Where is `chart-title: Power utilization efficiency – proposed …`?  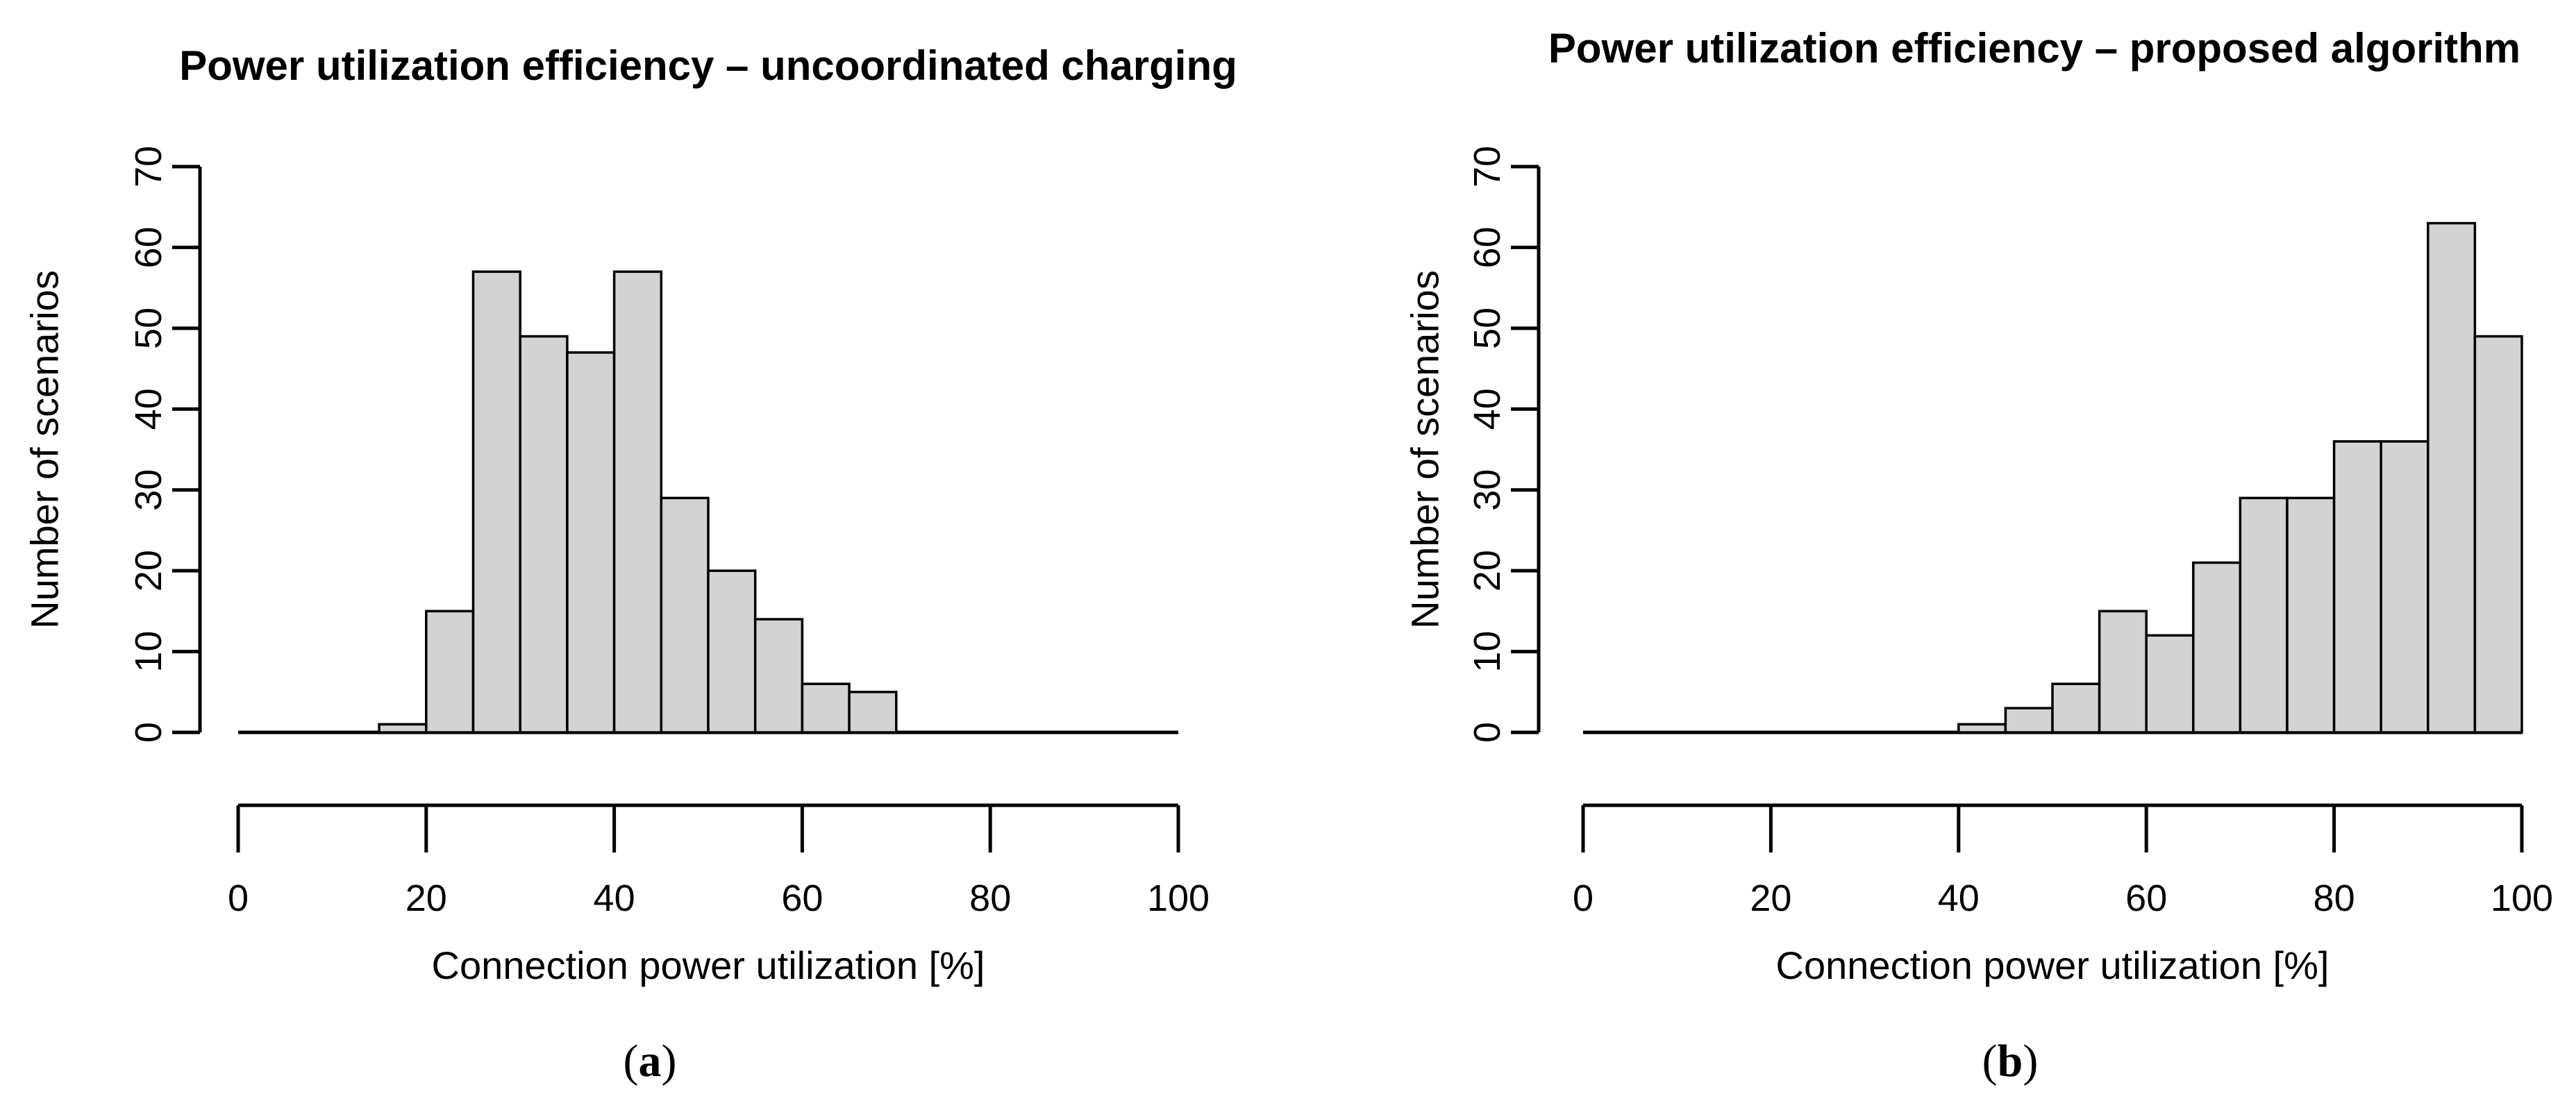 chart-title: Power utilization efficiency – proposed … is located at coordinates (2034, 48).